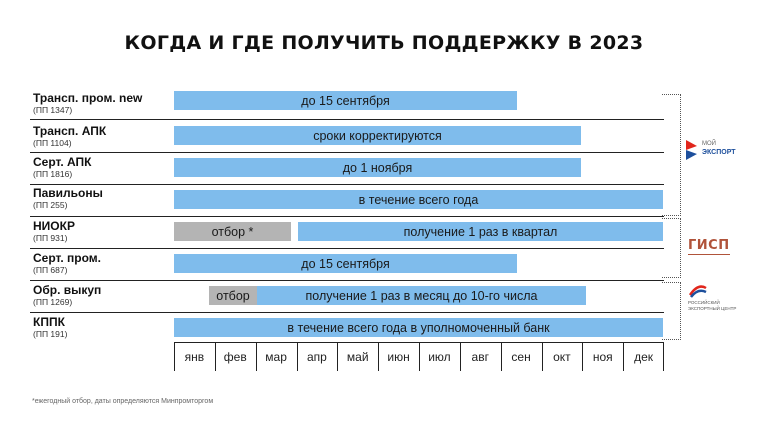  I want to click on program-name: НИОКР, so click(54, 226).